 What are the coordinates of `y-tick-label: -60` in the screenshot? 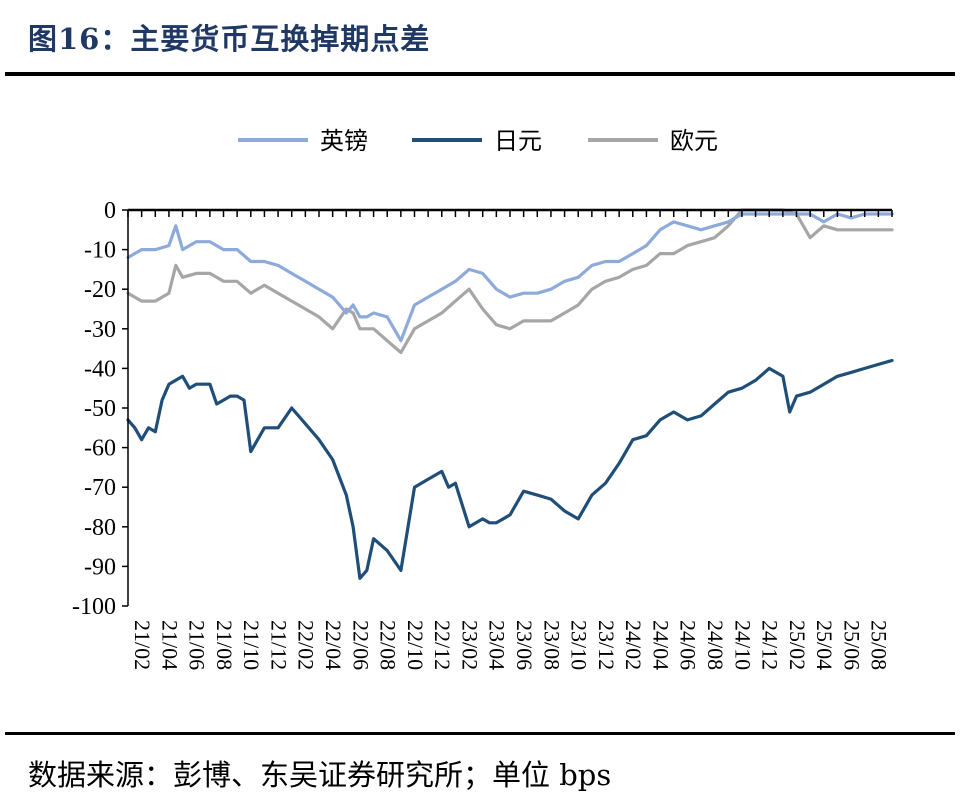 It's located at (100, 449).